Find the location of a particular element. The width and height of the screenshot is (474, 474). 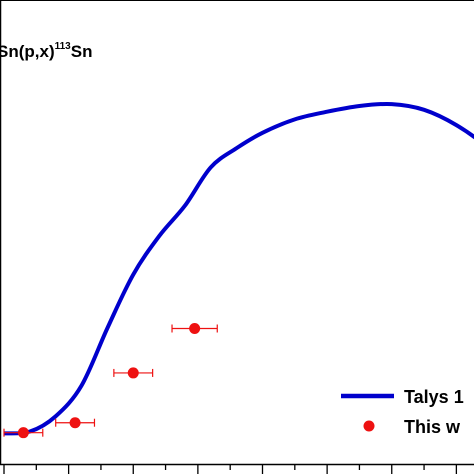

chart-title-main: Sn(p,x) is located at coordinates (27, 51).